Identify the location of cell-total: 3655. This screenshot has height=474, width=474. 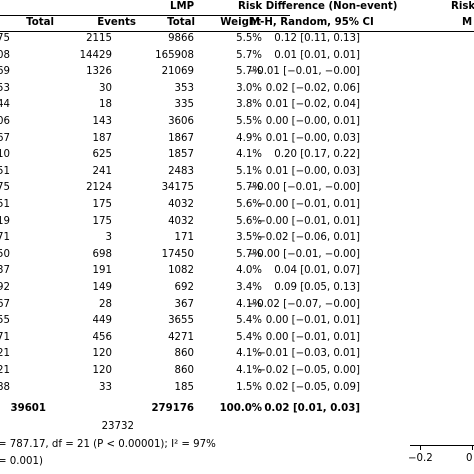
(181, 321).